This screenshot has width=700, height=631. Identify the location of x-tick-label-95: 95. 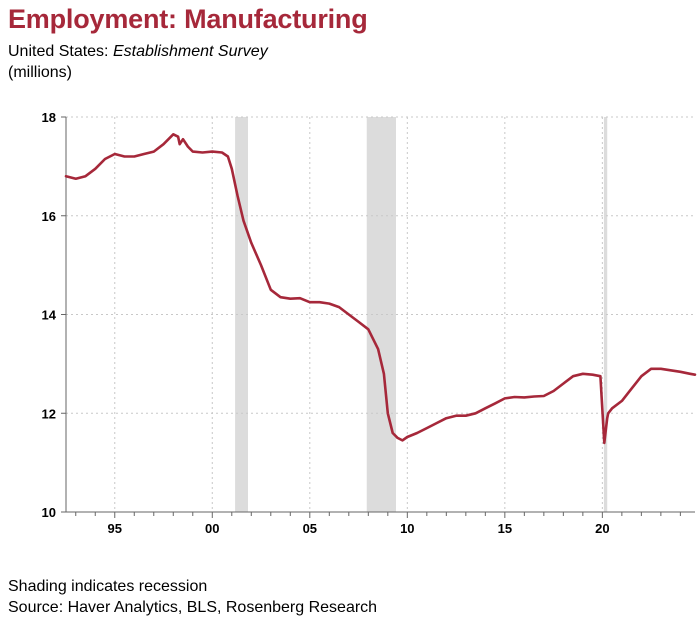
(115, 528).